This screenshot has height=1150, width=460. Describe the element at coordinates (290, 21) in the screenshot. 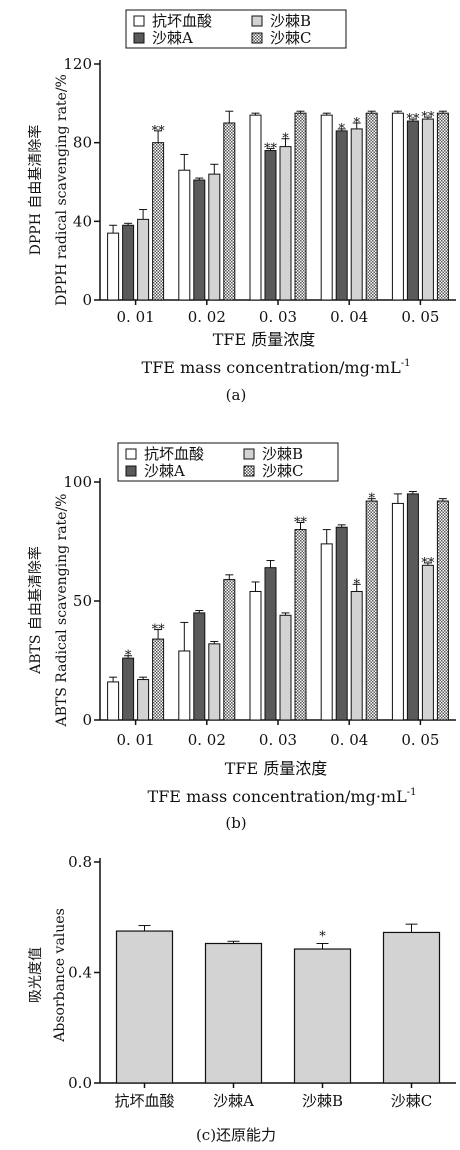

I see `chart-a-legend-label: 沙棘B` at that location.